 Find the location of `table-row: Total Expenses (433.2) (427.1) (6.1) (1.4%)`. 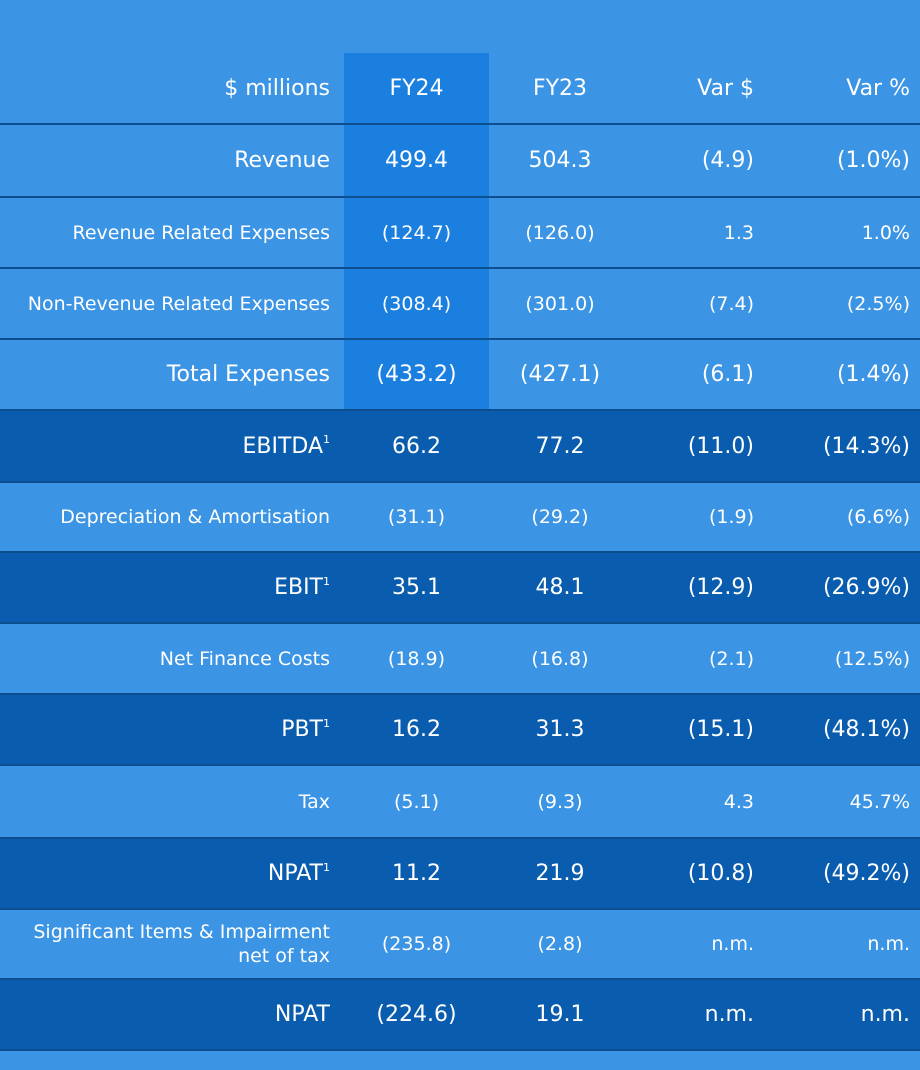

table-row: Total Expenses (433.2) (427.1) (6.1) (1.4%) is located at coordinates (460, 375).